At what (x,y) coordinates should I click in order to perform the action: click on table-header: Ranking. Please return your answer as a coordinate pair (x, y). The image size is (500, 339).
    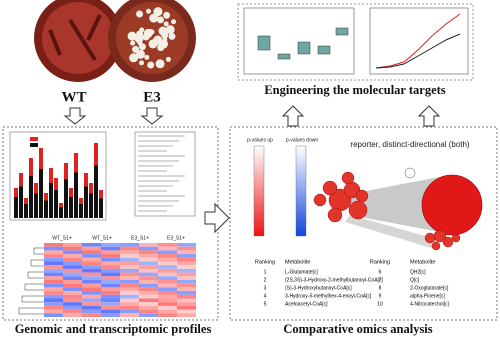
    Looking at the image, I should click on (380, 262).